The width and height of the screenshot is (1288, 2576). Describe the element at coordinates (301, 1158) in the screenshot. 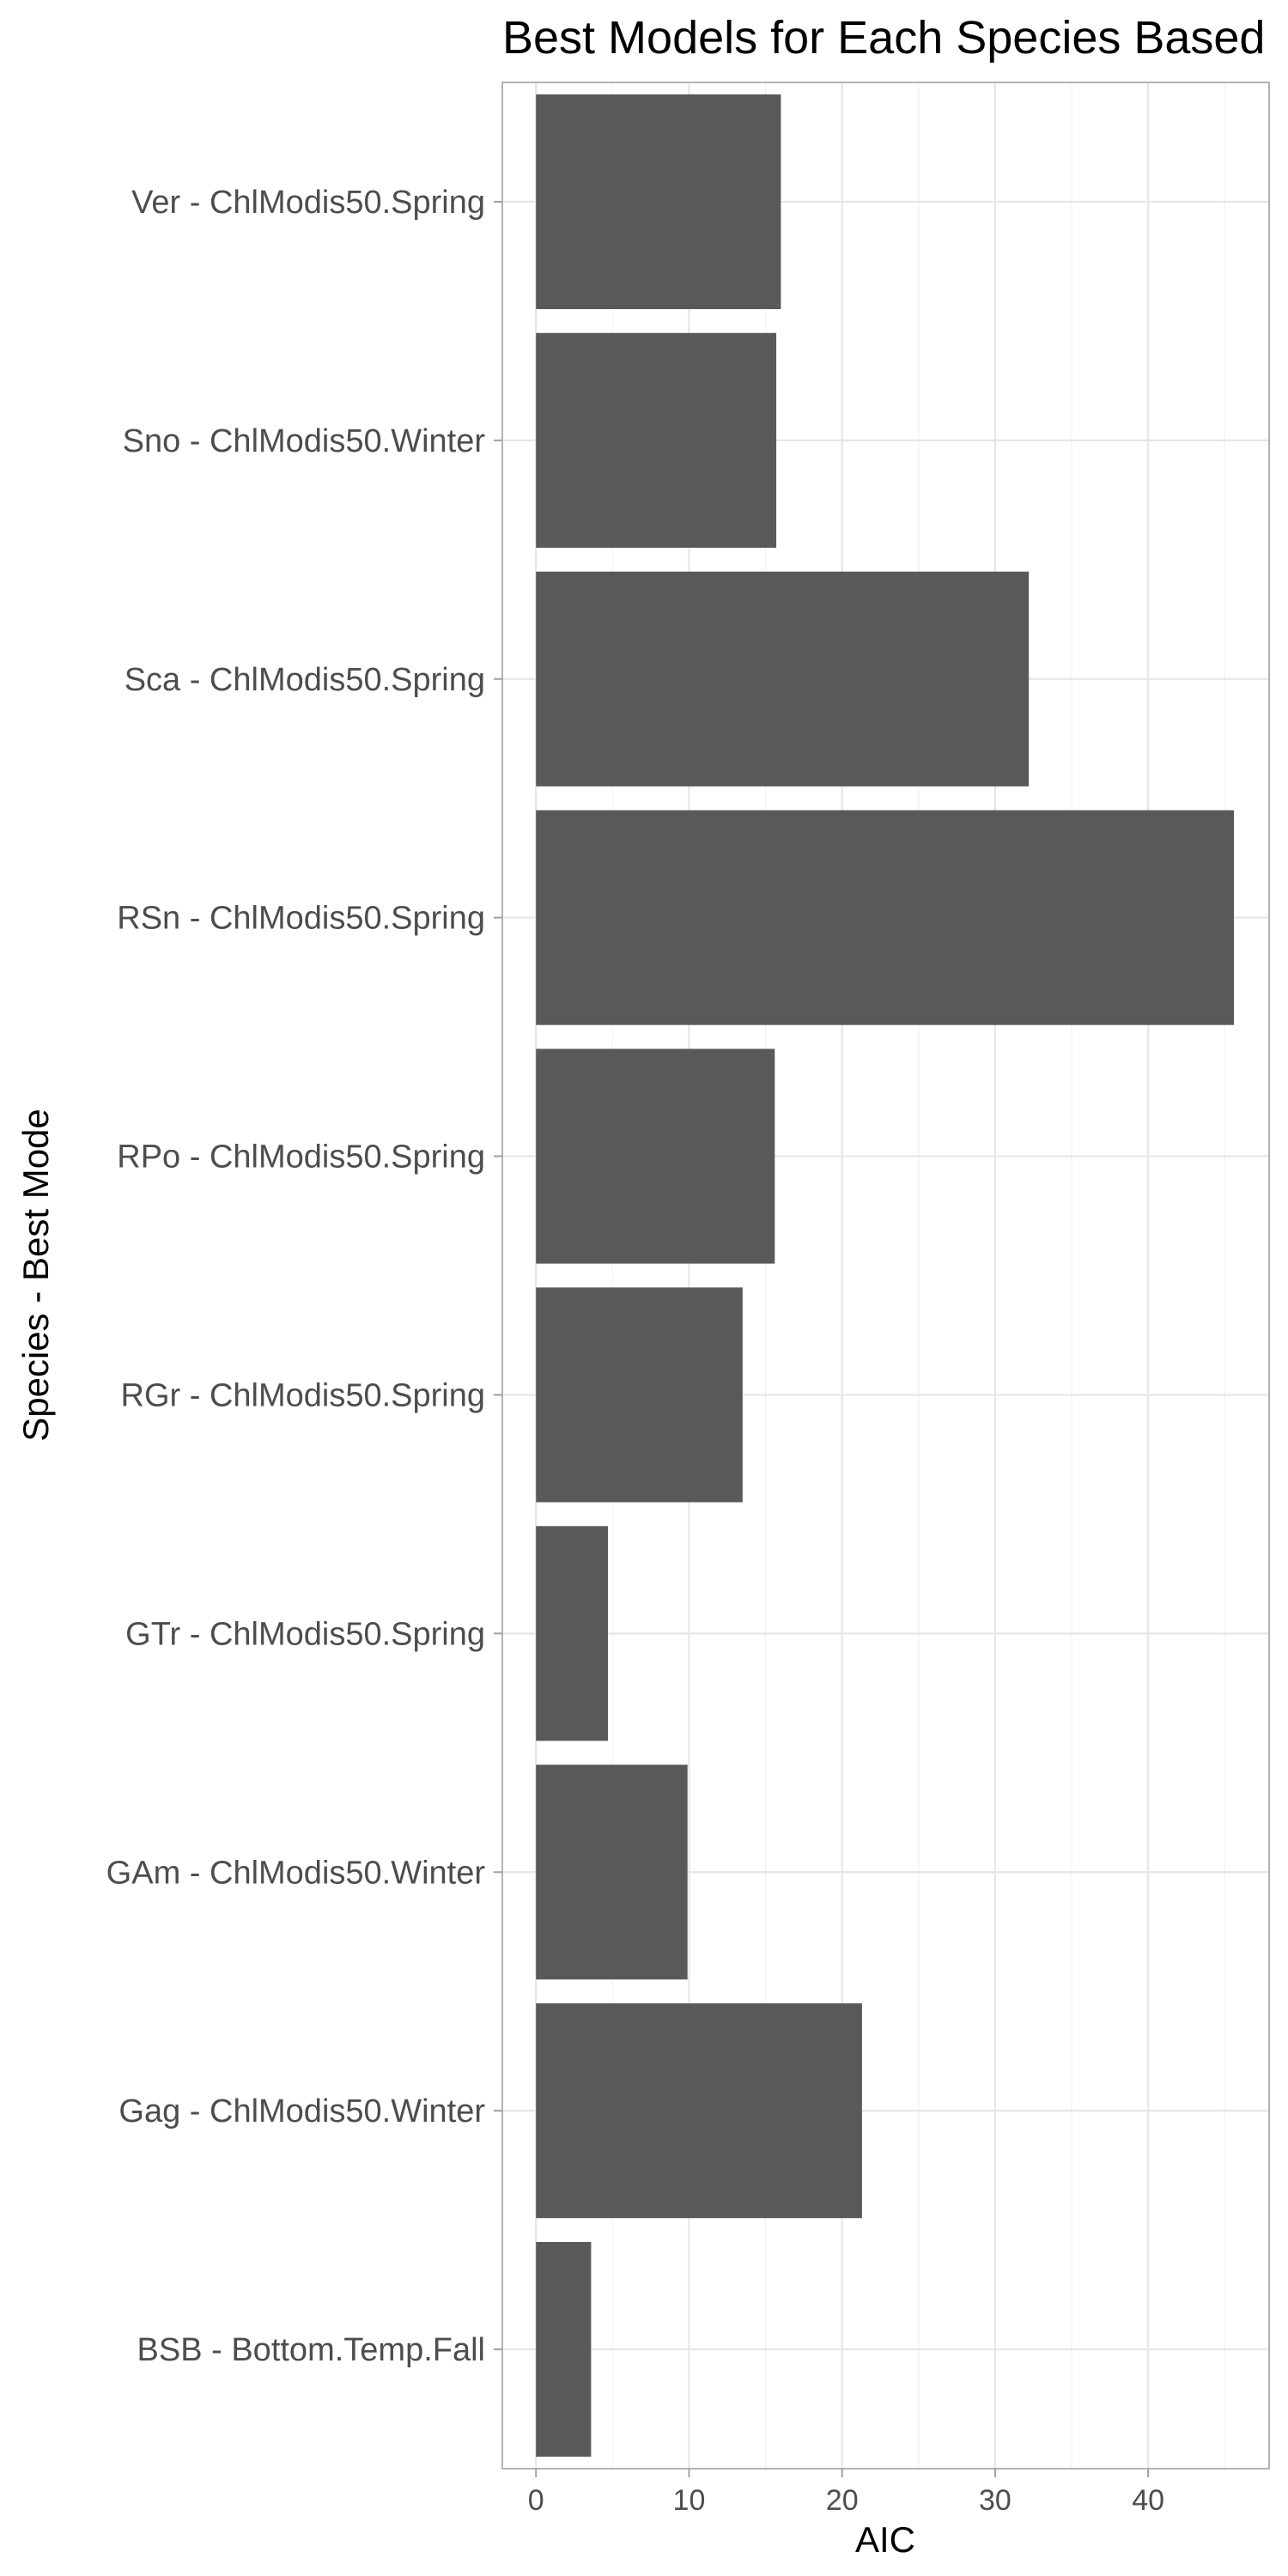

I see `y-tick-label: RPo - ChlModis50.Spring` at that location.